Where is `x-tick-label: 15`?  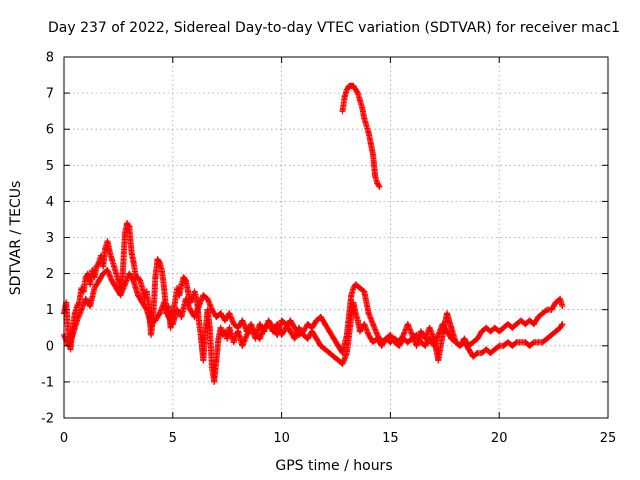 x-tick-label: 15 is located at coordinates (390, 438).